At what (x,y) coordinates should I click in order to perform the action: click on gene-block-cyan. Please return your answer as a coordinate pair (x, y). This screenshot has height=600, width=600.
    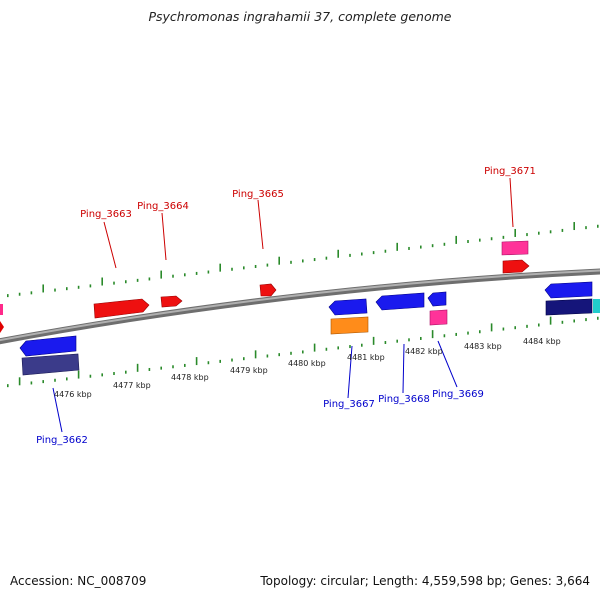
    Looking at the image, I should click on (596, 306).